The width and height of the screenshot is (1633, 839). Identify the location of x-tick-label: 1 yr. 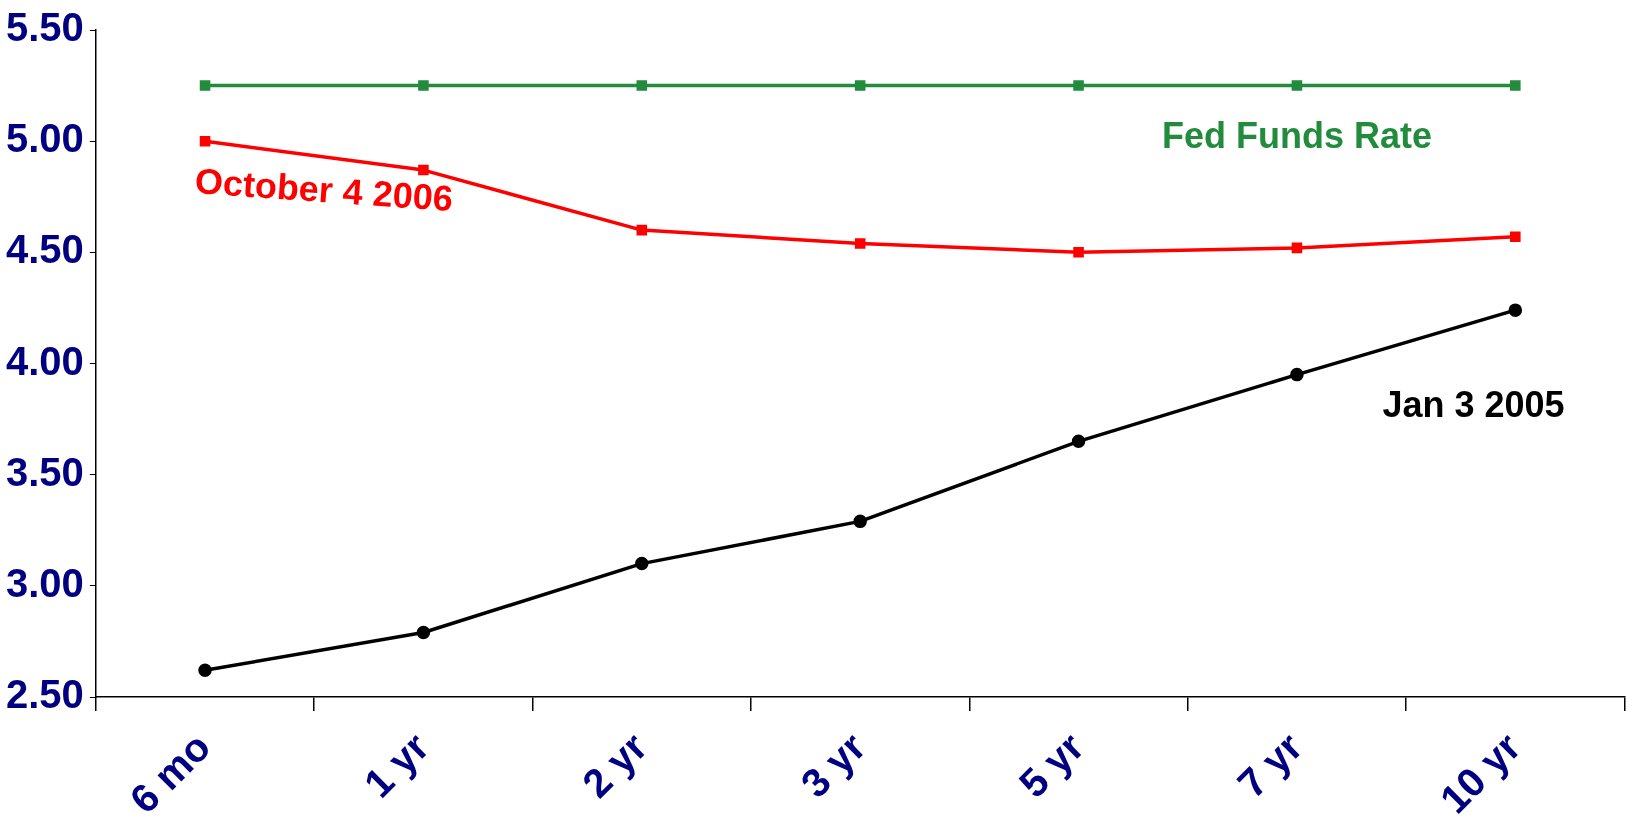
(396, 765).